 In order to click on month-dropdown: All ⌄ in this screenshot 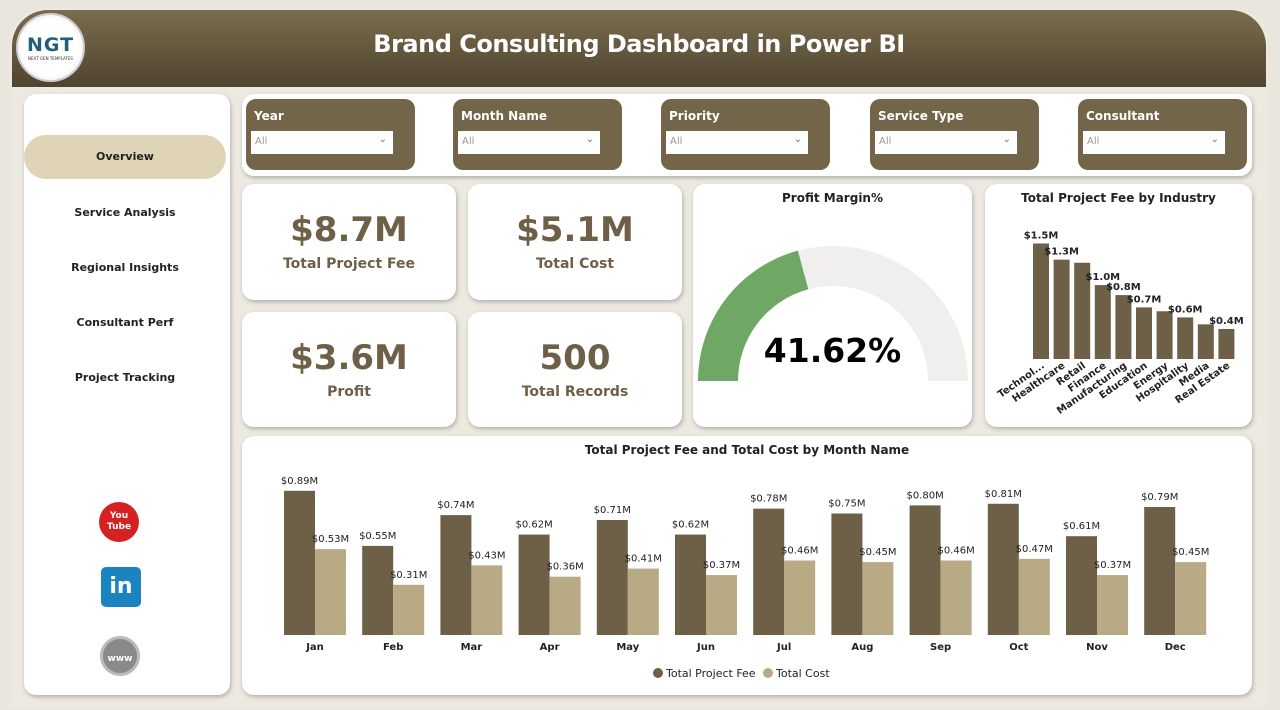, I will do `click(529, 142)`.